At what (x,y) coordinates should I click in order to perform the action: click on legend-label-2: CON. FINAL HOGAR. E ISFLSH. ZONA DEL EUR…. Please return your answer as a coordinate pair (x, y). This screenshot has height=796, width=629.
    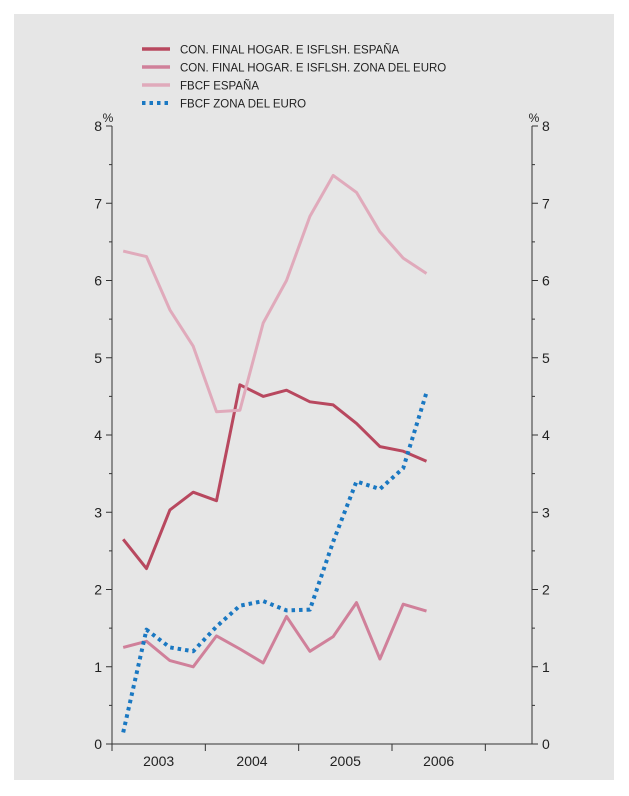
    Looking at the image, I should click on (313, 69).